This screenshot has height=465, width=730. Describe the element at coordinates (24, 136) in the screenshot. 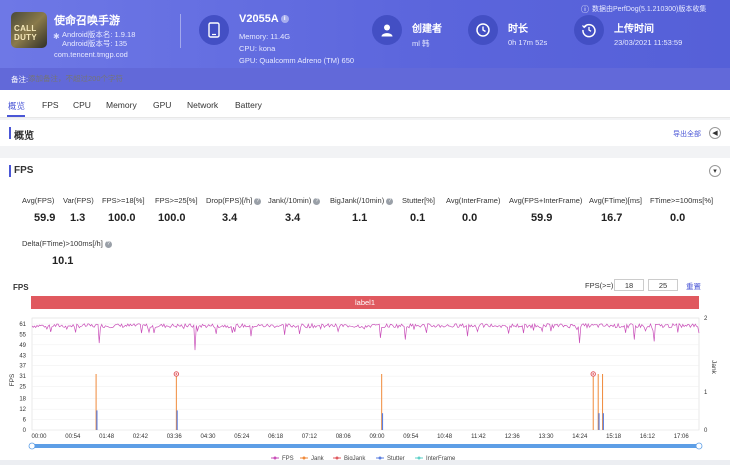

I see `overview-title: 概览` at that location.